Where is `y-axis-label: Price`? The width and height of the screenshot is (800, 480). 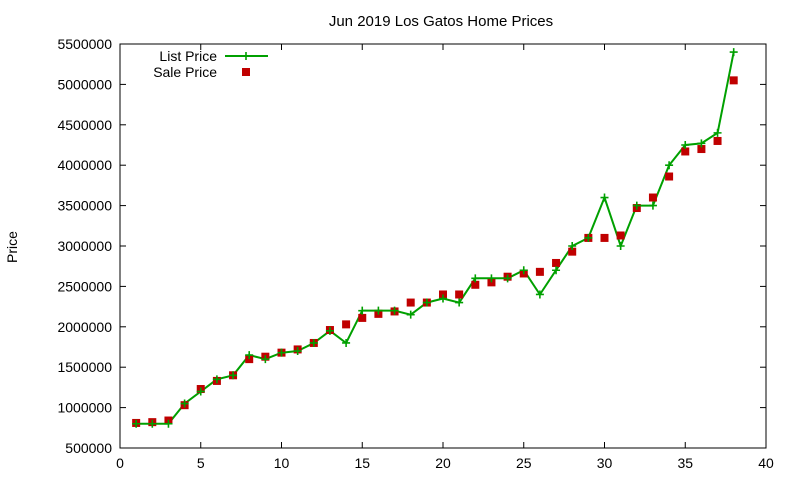
y-axis-label: Price is located at coordinates (12, 247).